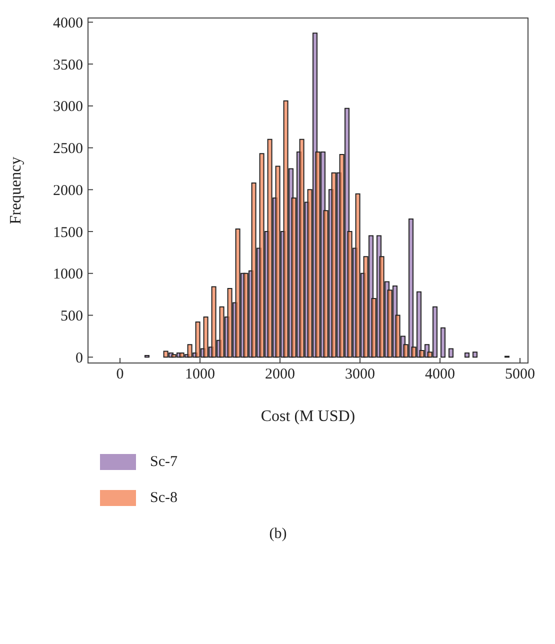 The image size is (555, 644). I want to click on x-tick-label: 2000, so click(280, 374).